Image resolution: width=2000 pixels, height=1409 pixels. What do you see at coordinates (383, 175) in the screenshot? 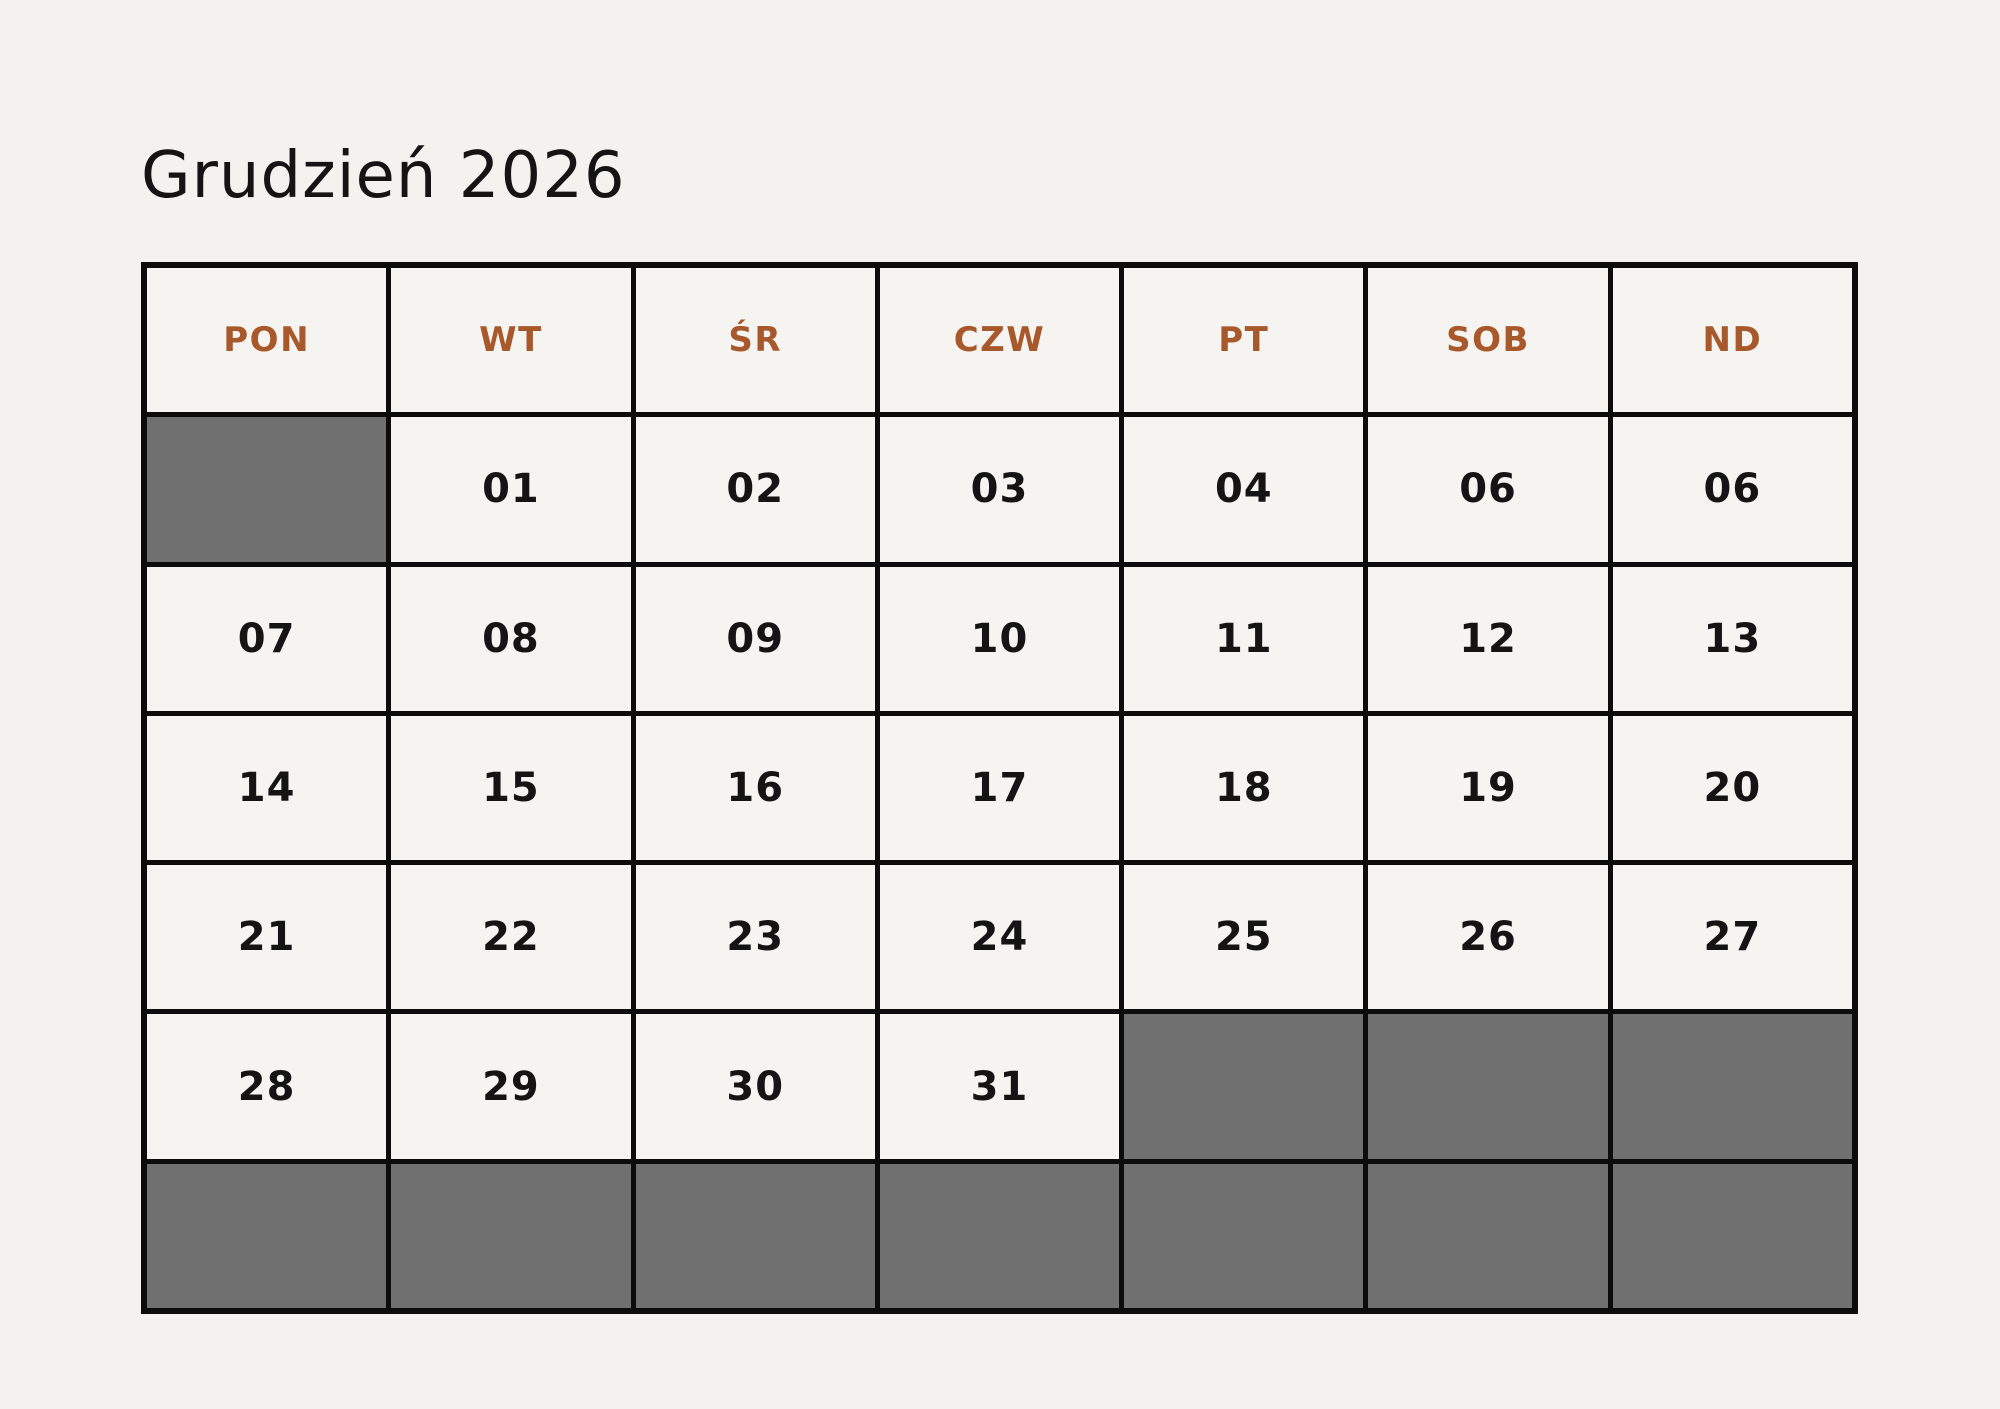
I see `page-title: Grudzień 2026` at bounding box center [383, 175].